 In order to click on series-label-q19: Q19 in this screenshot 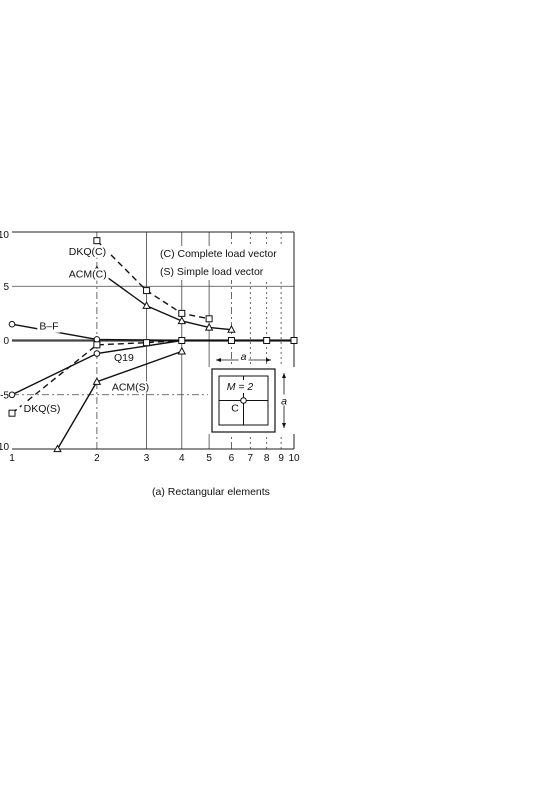, I will do `click(124, 358)`.